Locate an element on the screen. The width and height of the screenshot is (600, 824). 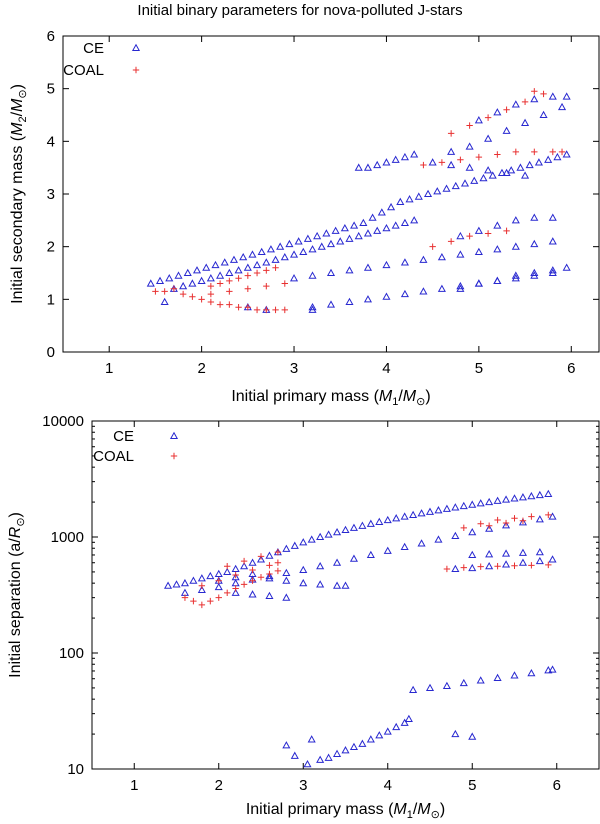
x-tick-label: 3 is located at coordinates (303, 785).